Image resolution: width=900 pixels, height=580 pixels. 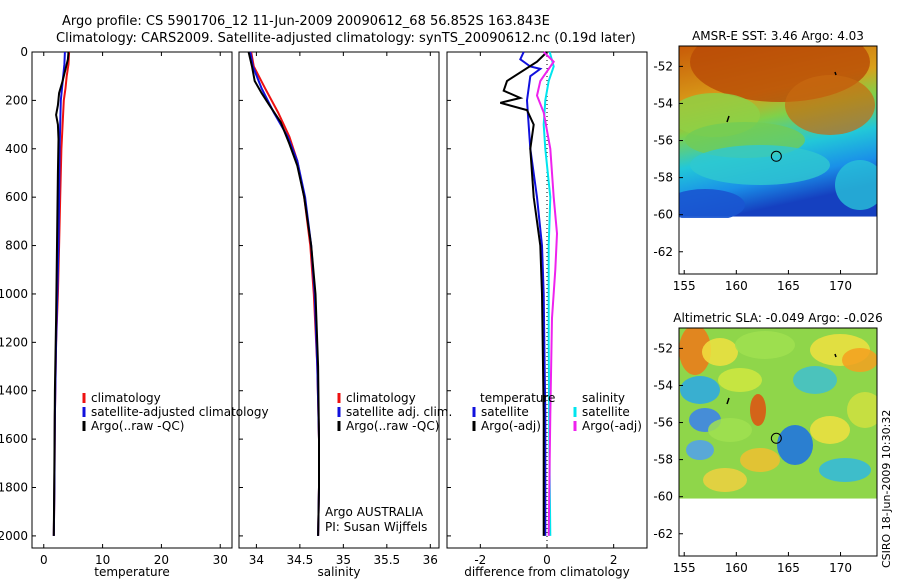 What do you see at coordinates (606, 412) in the screenshot?
I see `difference-legend-salinity-label: satellite` at bounding box center [606, 412].